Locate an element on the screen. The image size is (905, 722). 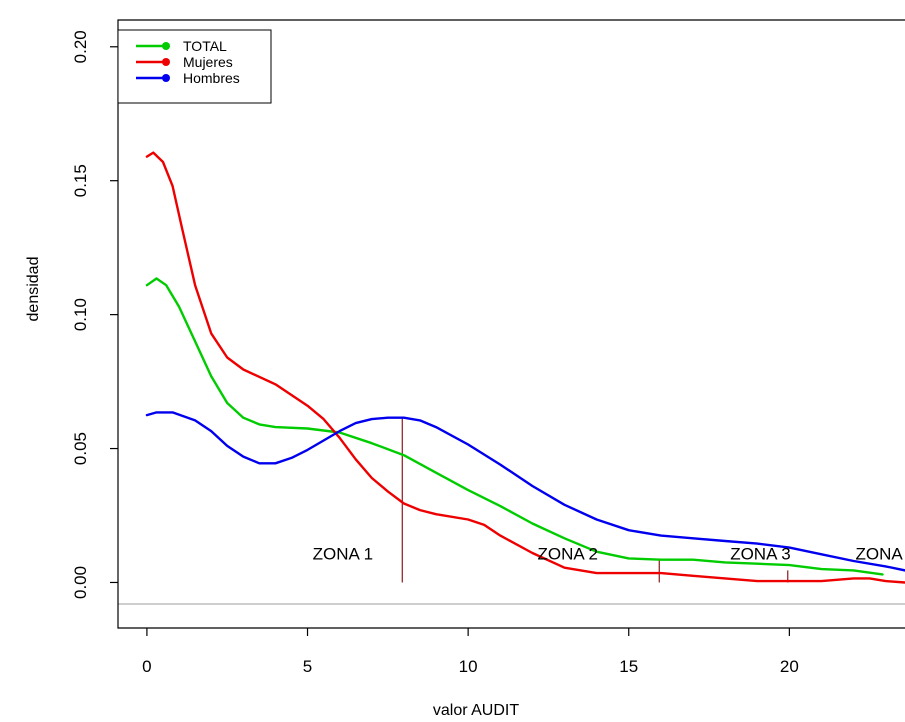
legend-label: Hombres is located at coordinates (211, 78).